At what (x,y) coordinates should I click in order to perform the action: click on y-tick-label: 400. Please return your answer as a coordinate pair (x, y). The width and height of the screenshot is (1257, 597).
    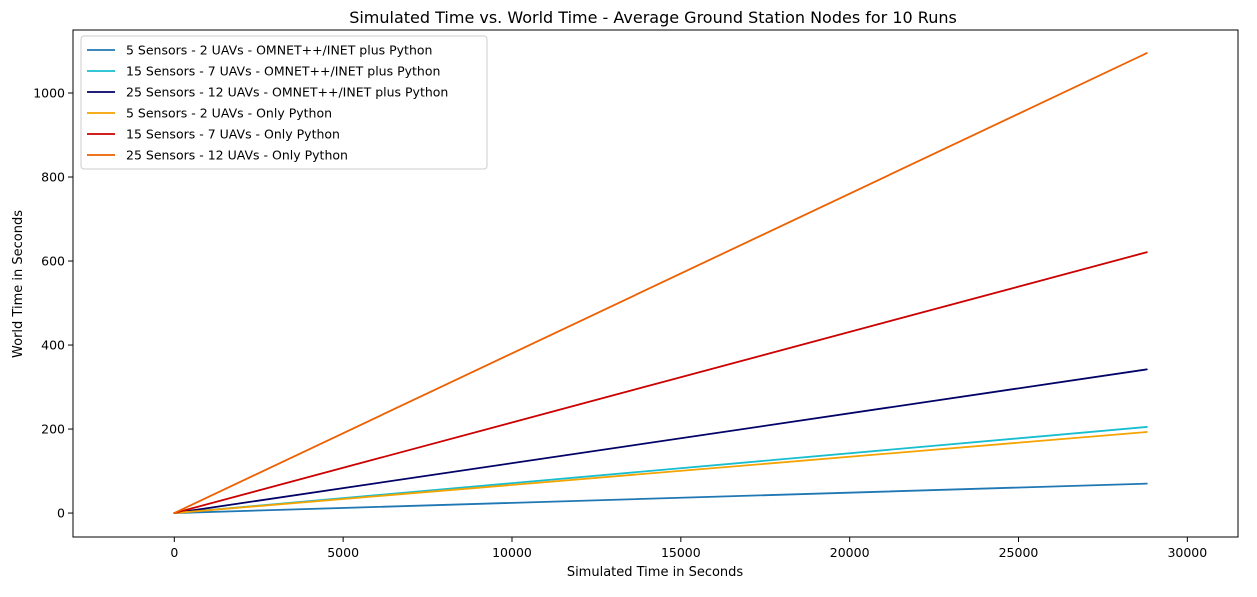
    Looking at the image, I should click on (53, 345).